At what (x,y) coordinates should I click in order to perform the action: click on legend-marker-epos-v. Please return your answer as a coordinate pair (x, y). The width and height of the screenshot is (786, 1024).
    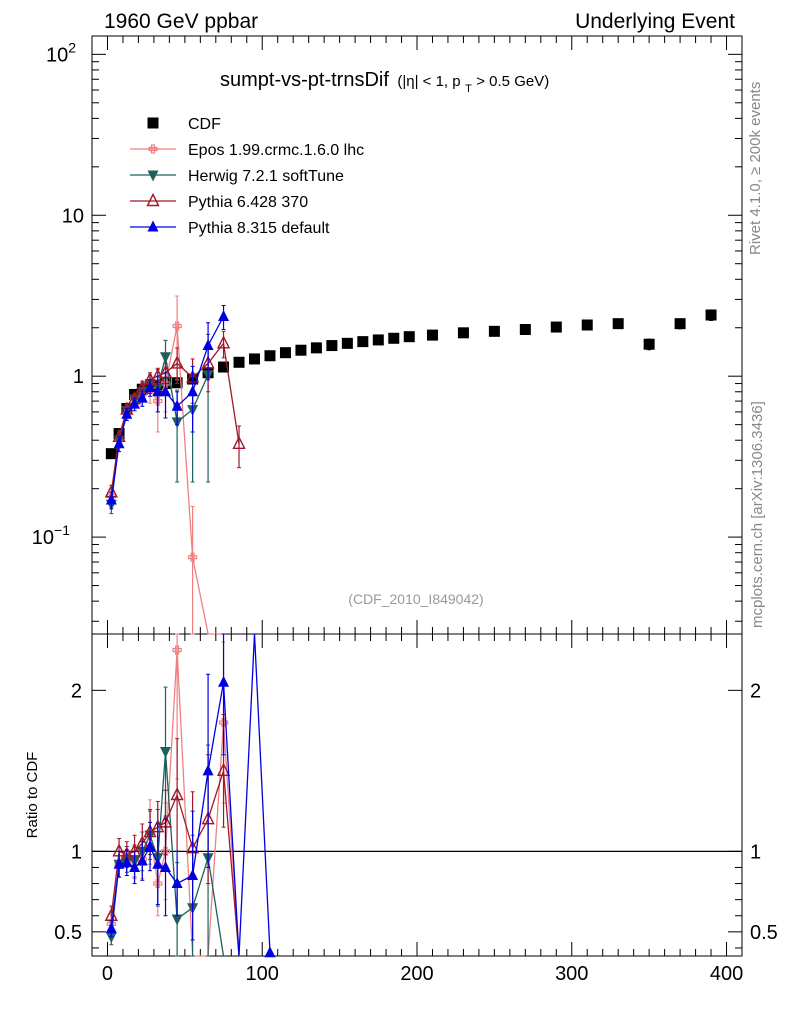
    Looking at the image, I should click on (153, 149).